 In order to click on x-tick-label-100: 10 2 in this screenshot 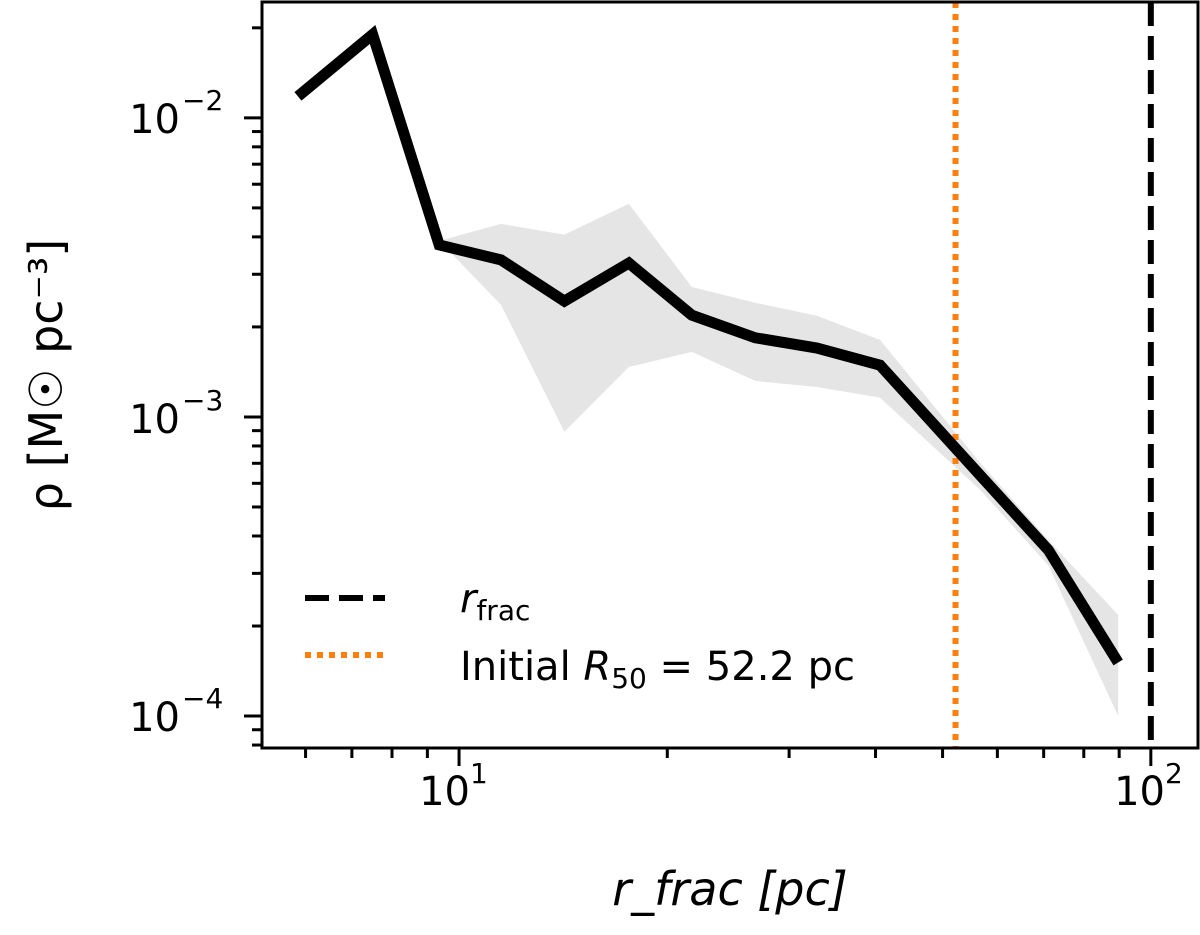, I will do `click(1148, 786)`.